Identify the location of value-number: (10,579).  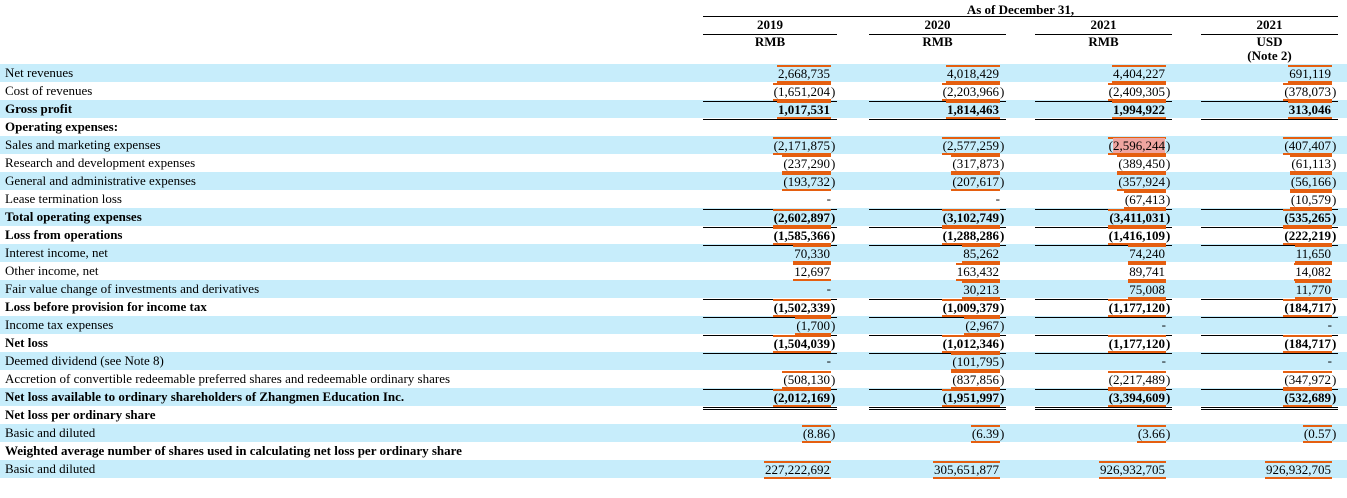
(1313, 200).